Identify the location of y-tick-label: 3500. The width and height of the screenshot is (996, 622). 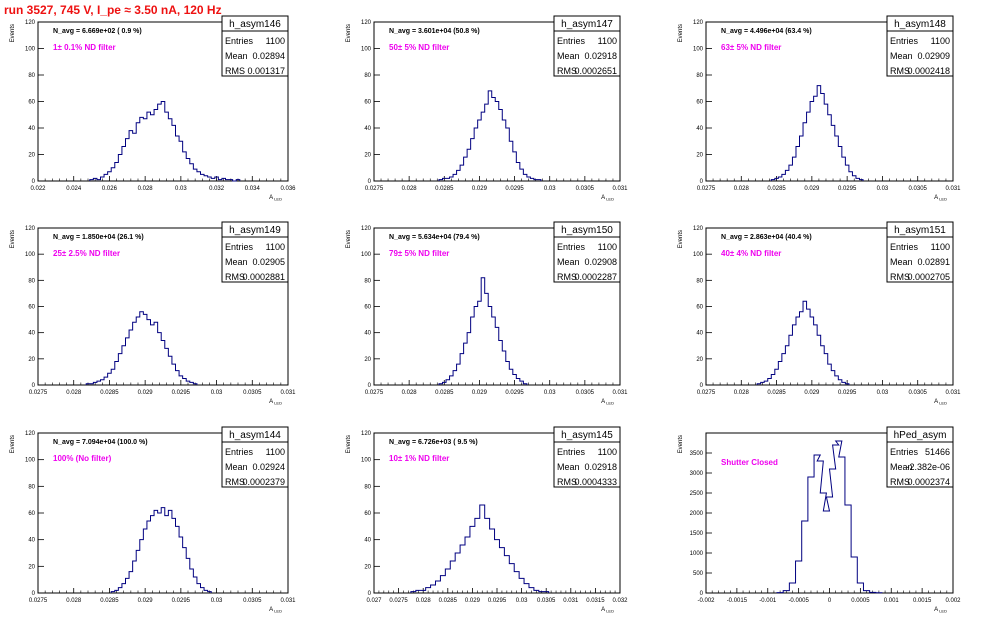
(697, 454).